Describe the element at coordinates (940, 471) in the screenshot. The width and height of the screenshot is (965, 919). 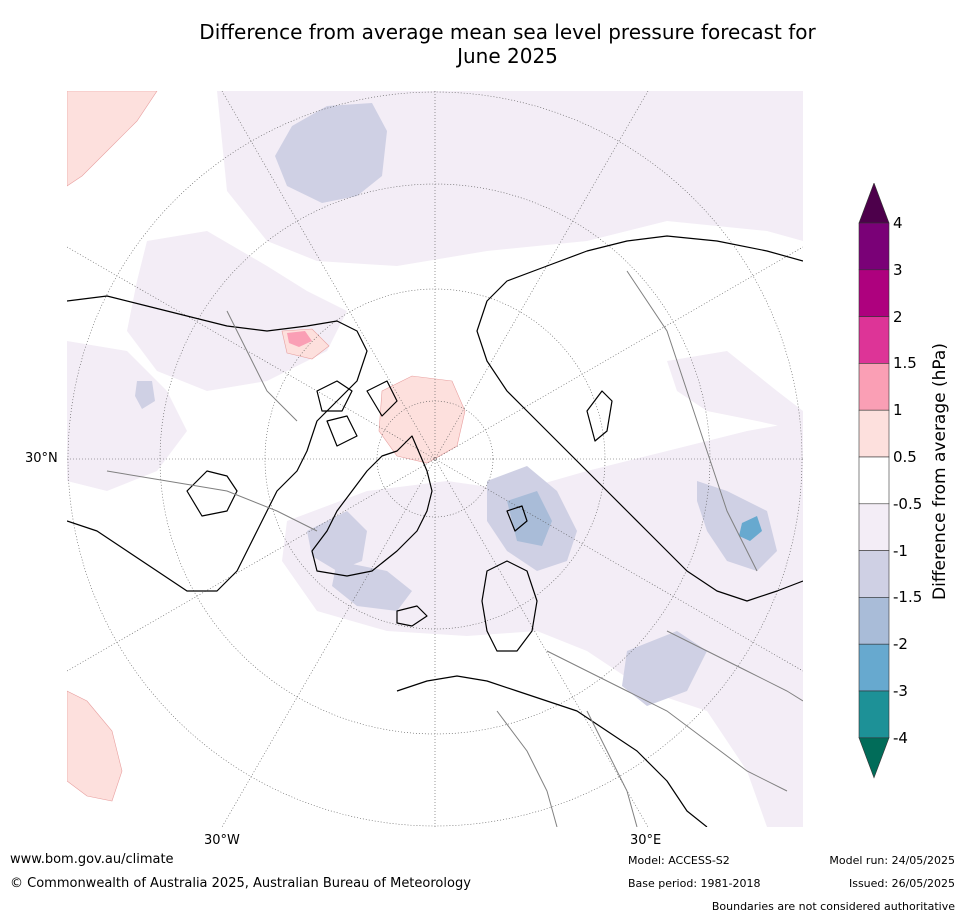
I see `colorbar-label: Difference from average (hPa)` at that location.